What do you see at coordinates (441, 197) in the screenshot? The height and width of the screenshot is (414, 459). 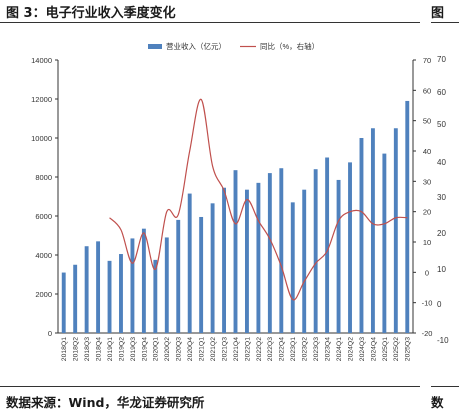 I see `next-axis-tick: 30` at bounding box center [441, 197].